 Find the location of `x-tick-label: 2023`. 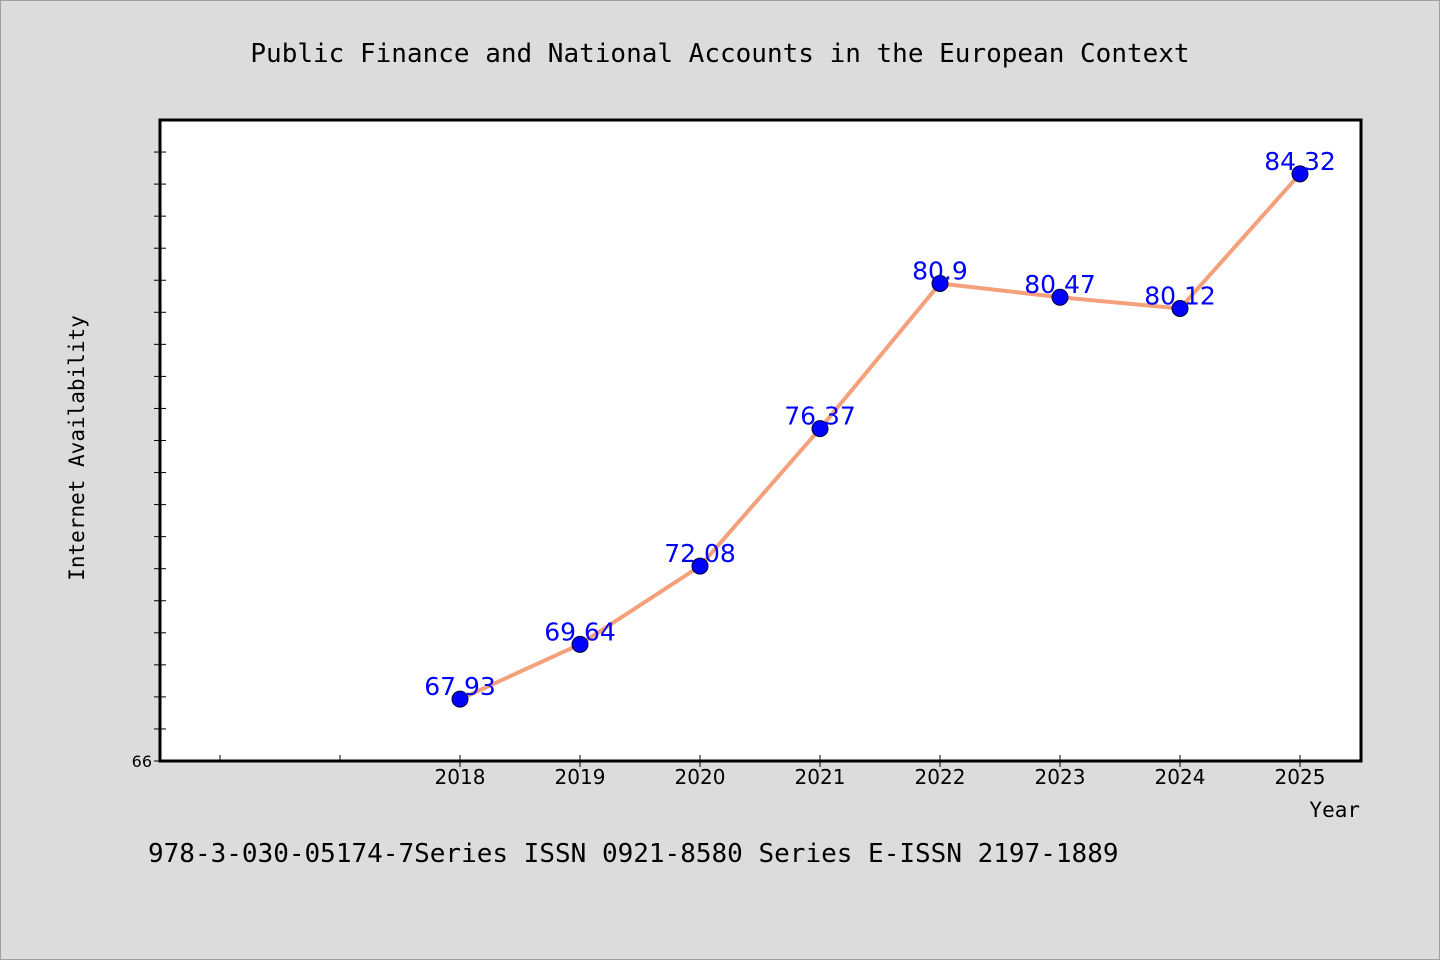

x-tick-label: 2023 is located at coordinates (1060, 777).